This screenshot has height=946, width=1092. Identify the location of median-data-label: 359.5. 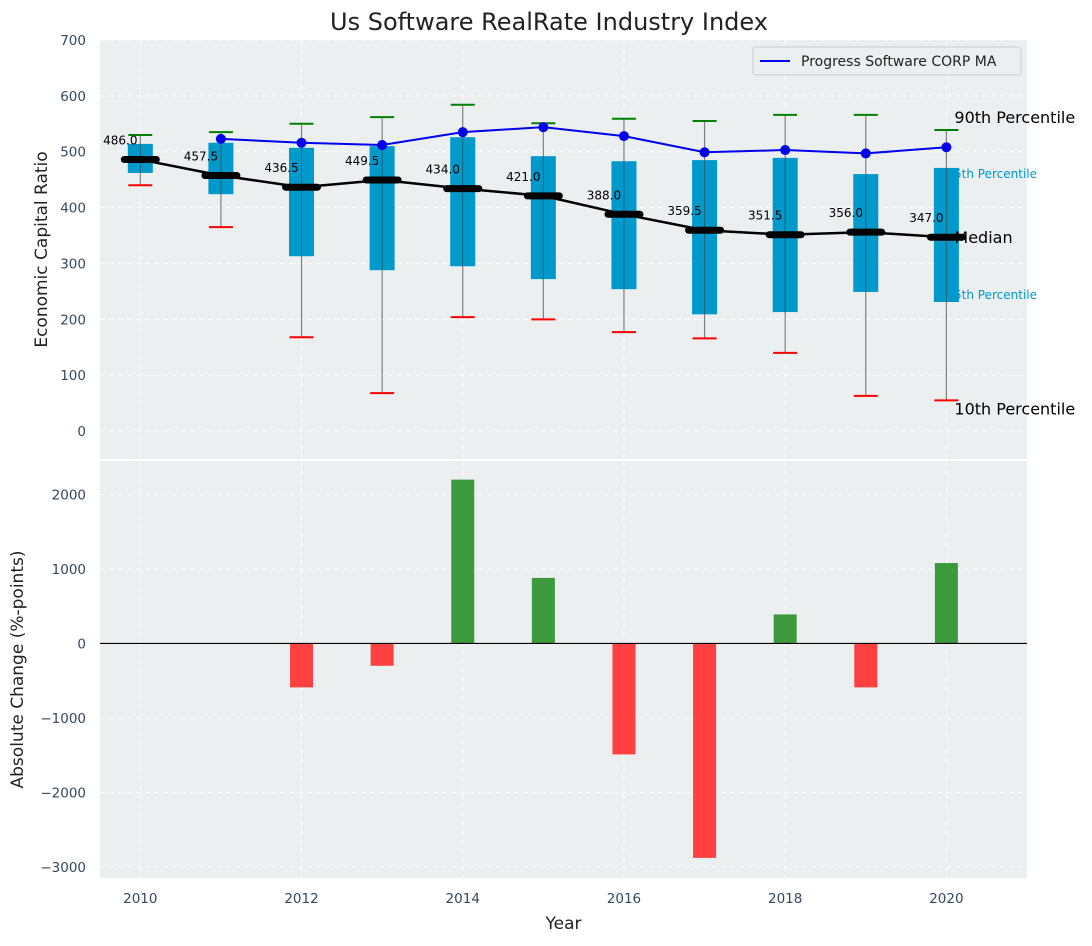
(684, 211).